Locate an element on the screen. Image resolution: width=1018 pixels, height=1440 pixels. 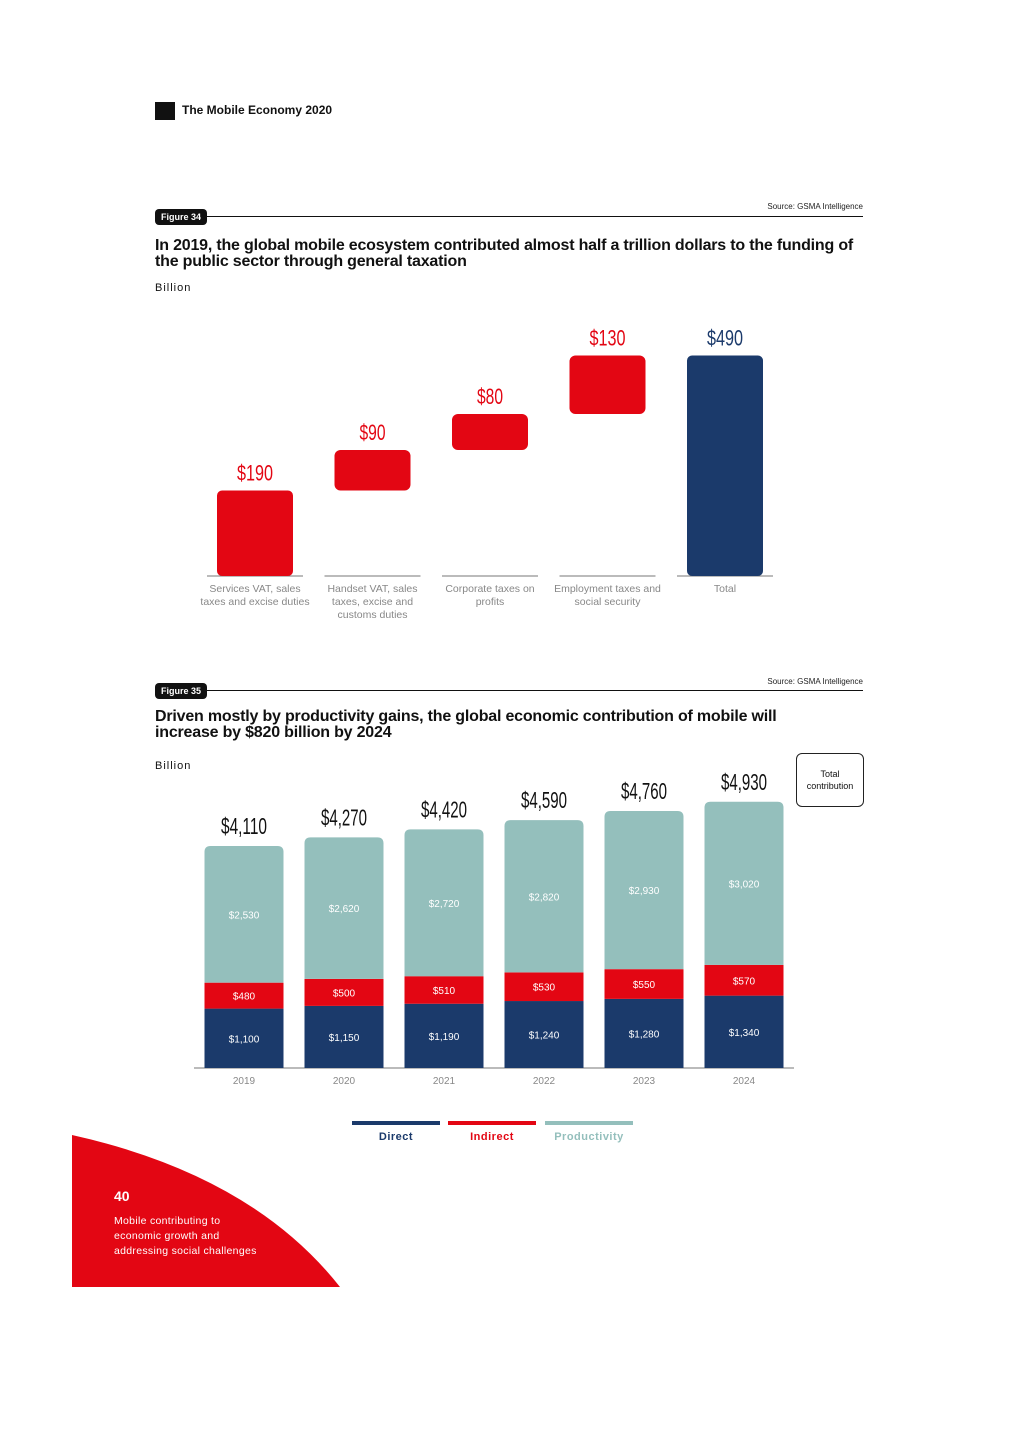
data-label: $490 is located at coordinates (725, 338).